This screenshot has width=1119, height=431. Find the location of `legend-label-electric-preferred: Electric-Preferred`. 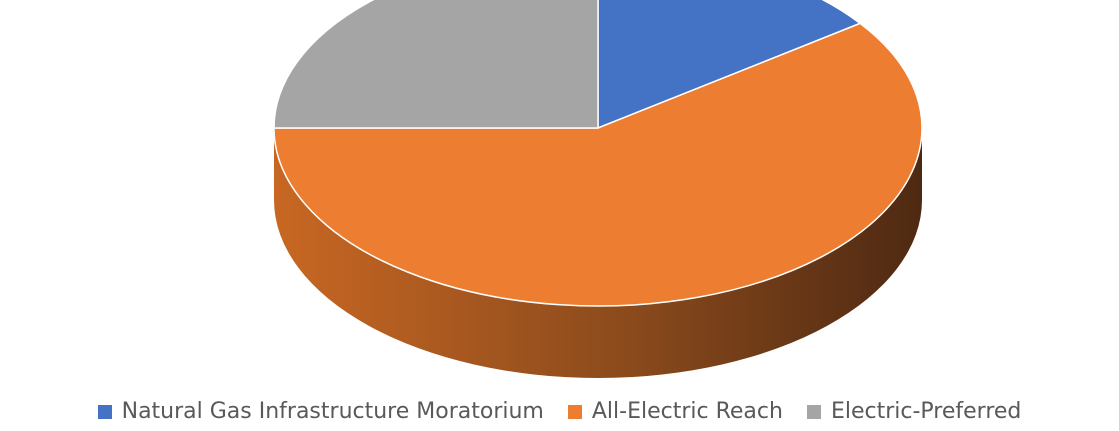

legend-label-electric-preferred: Electric-Preferred is located at coordinates (926, 411).